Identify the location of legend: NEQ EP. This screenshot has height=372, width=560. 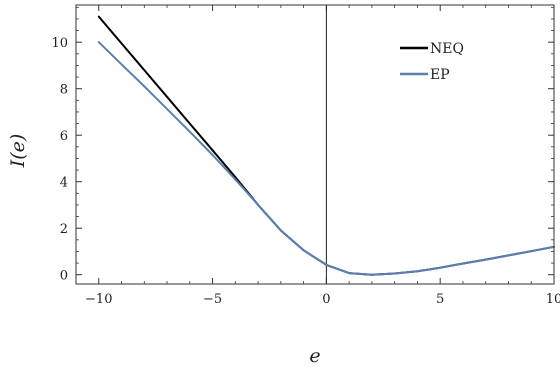
(432, 62).